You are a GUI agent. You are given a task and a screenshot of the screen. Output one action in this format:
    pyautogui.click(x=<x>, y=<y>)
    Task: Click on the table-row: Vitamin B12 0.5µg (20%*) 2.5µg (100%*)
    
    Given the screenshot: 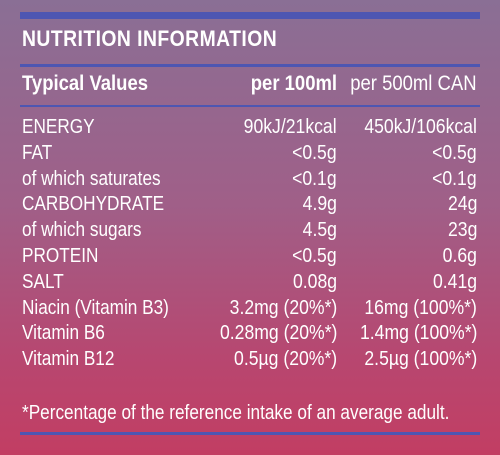 What is the action you would take?
    pyautogui.click(x=249, y=360)
    